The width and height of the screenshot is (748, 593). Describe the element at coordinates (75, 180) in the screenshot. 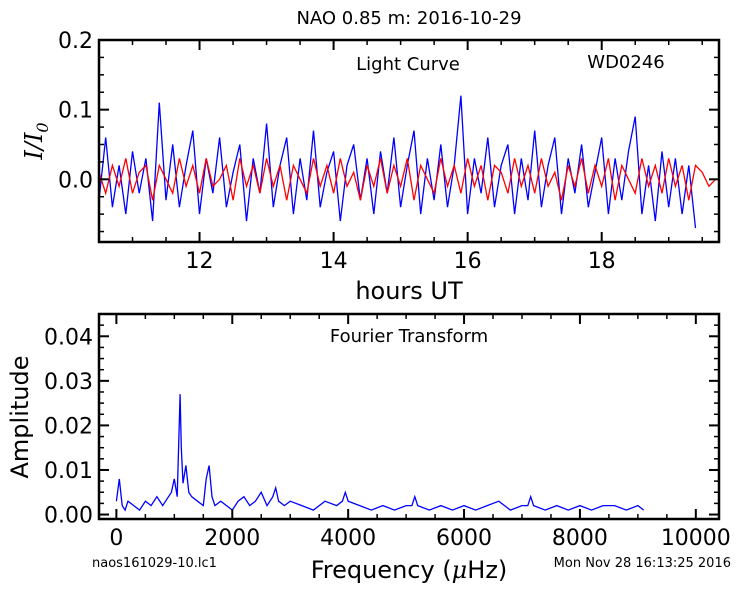

I see `y-tick-label: 0.0` at that location.